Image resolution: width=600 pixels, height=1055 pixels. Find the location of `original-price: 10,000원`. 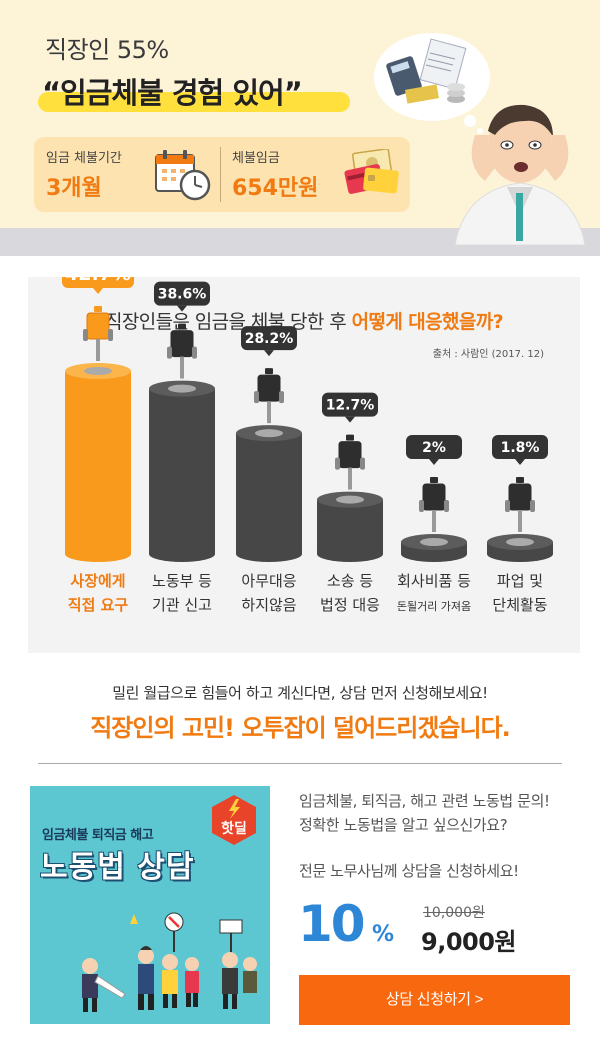

original-price: 10,000원 is located at coordinates (454, 913).